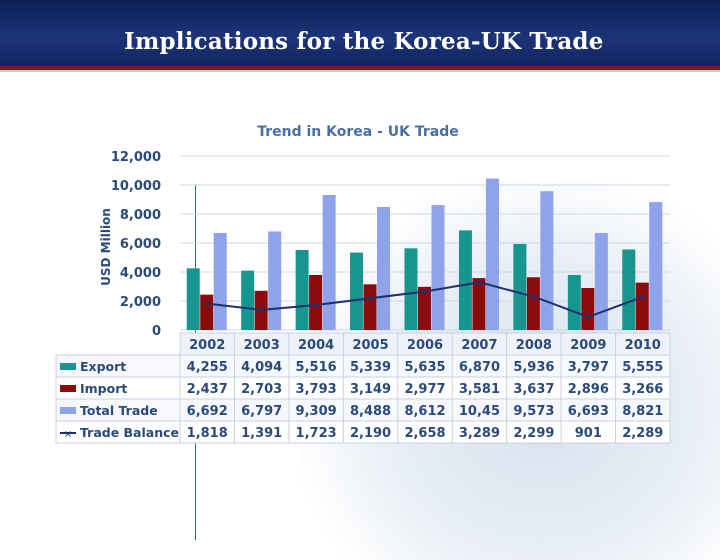 This screenshot has width=720, height=560. What do you see at coordinates (316, 367) in the screenshot?
I see `table-cell: 5,516` at bounding box center [316, 367].